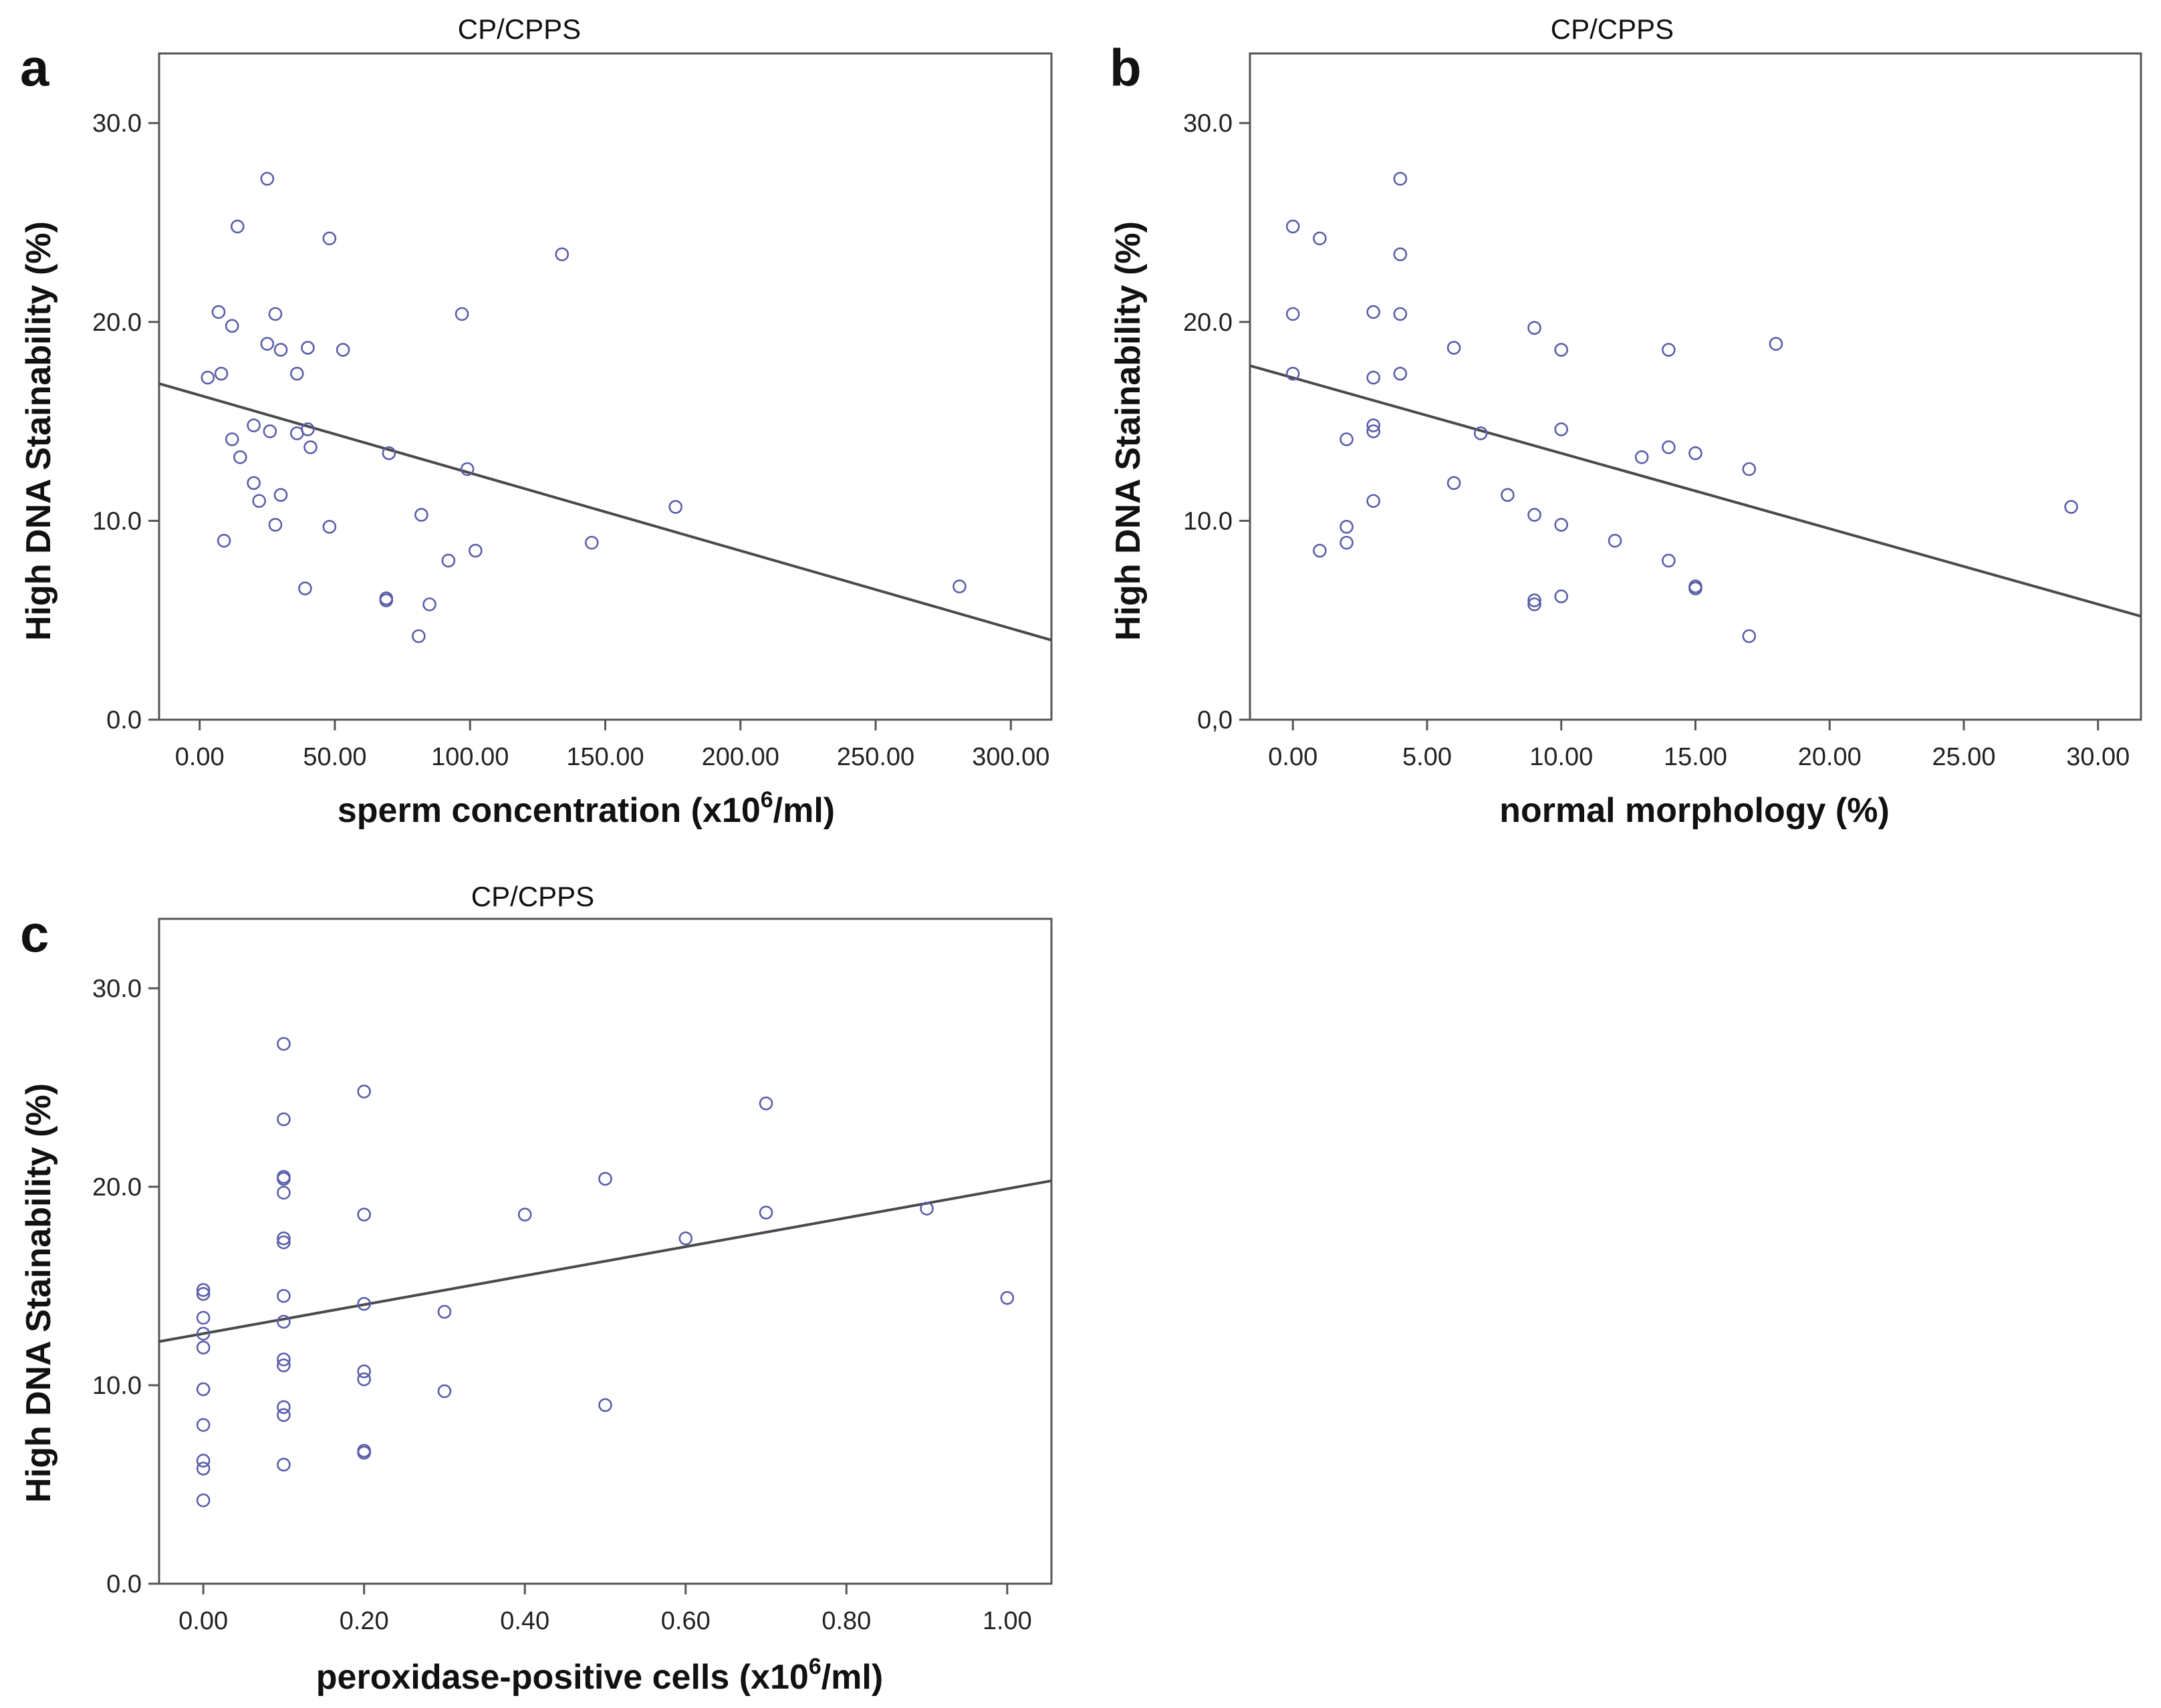 The image size is (2161, 1708). I want to click on x-tick-label-c: 0.20, so click(364, 1621).